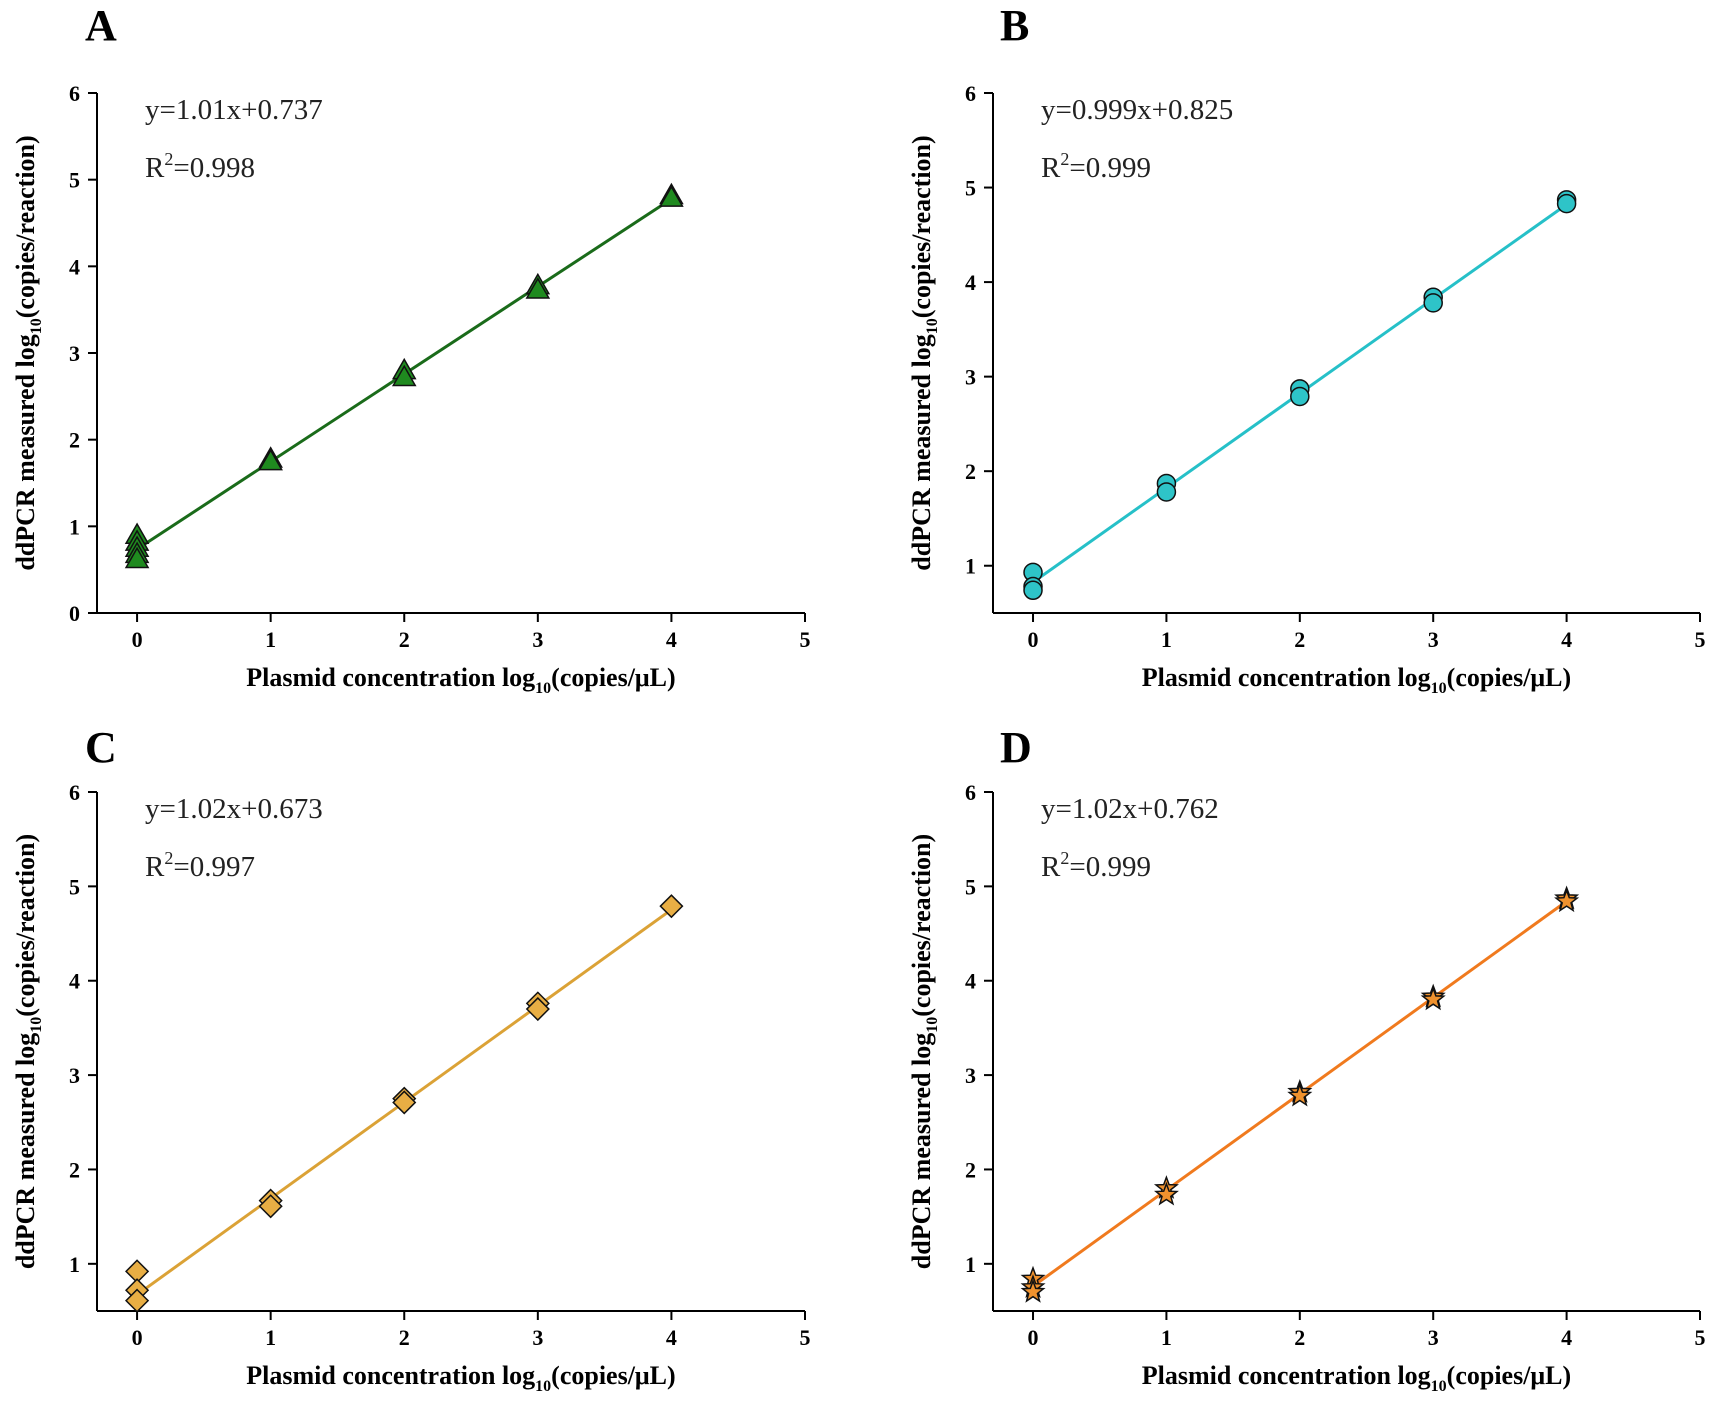 The height and width of the screenshot is (1404, 1713). What do you see at coordinates (74, 180) in the screenshot?
I see `y-tick-label: 5` at bounding box center [74, 180].